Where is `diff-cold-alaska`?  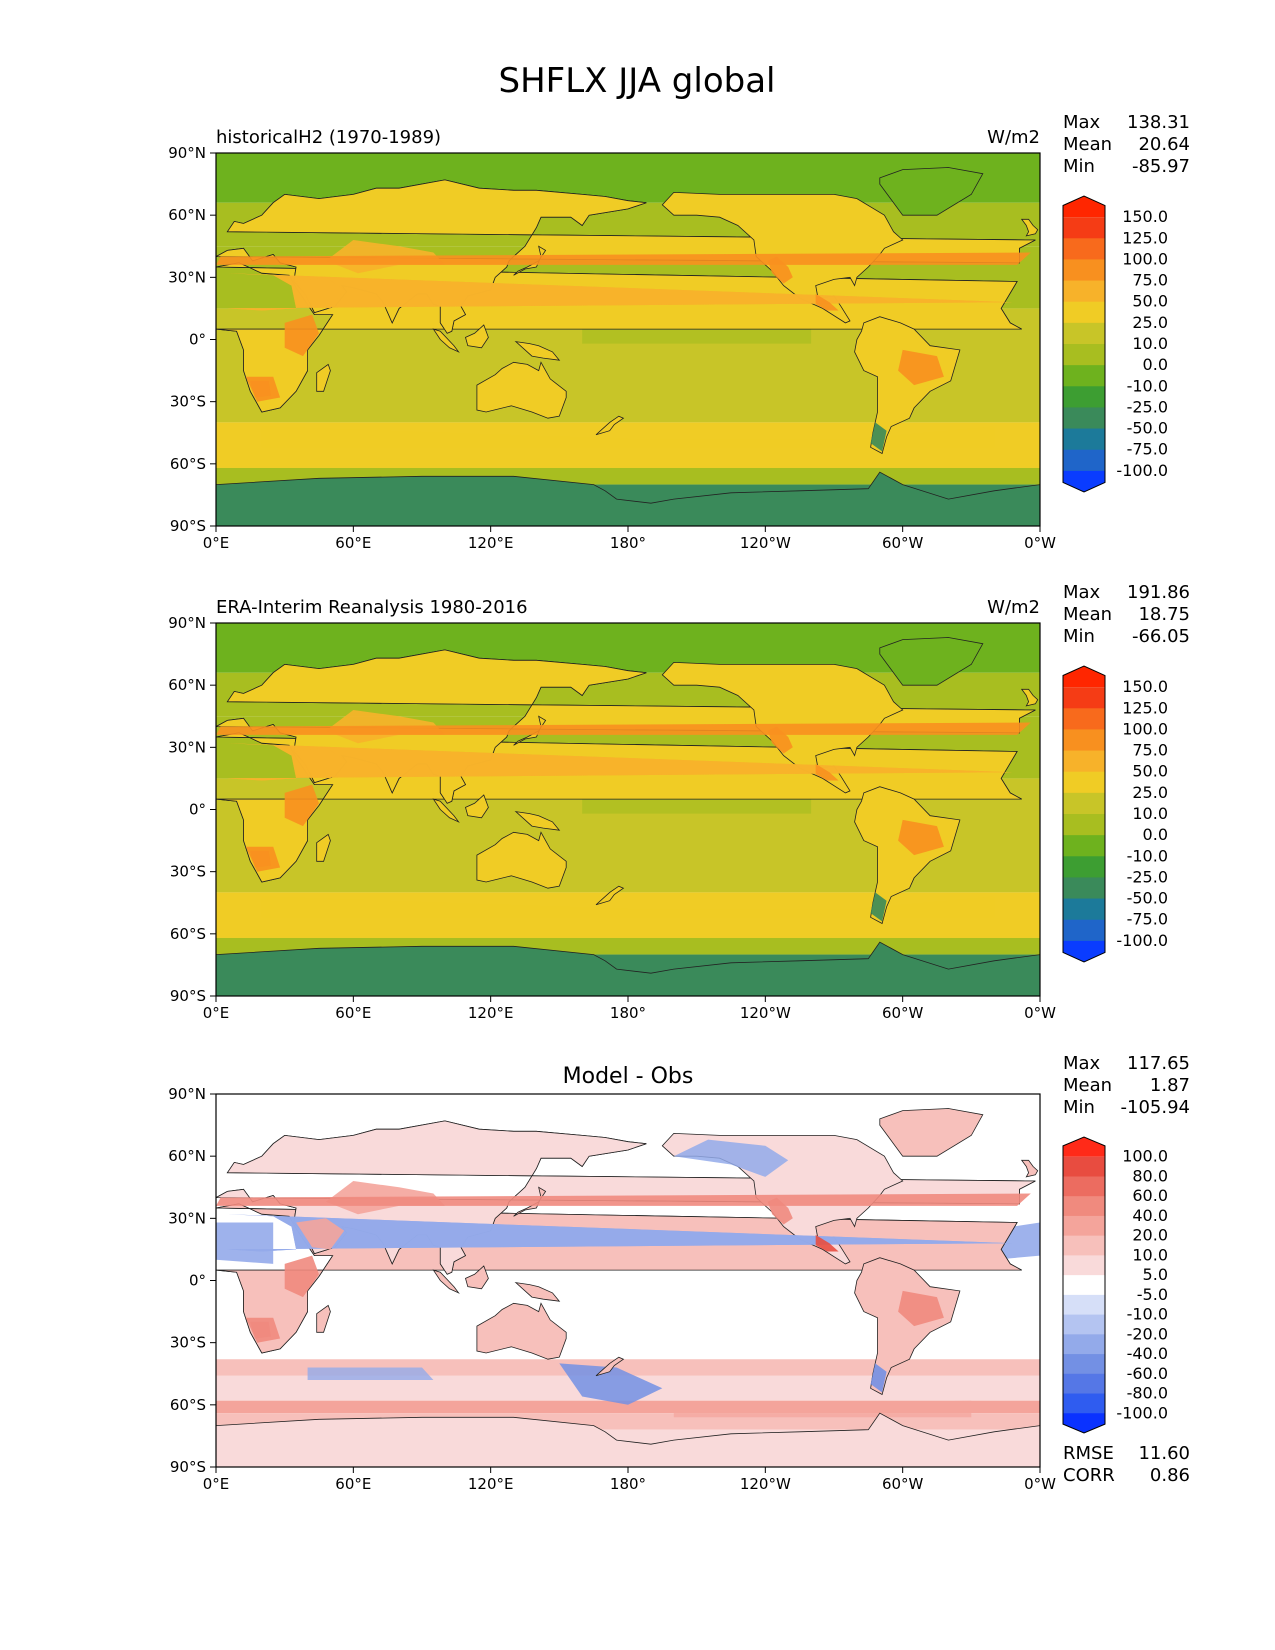 diff-cold-alaska is located at coordinates (731, 1158).